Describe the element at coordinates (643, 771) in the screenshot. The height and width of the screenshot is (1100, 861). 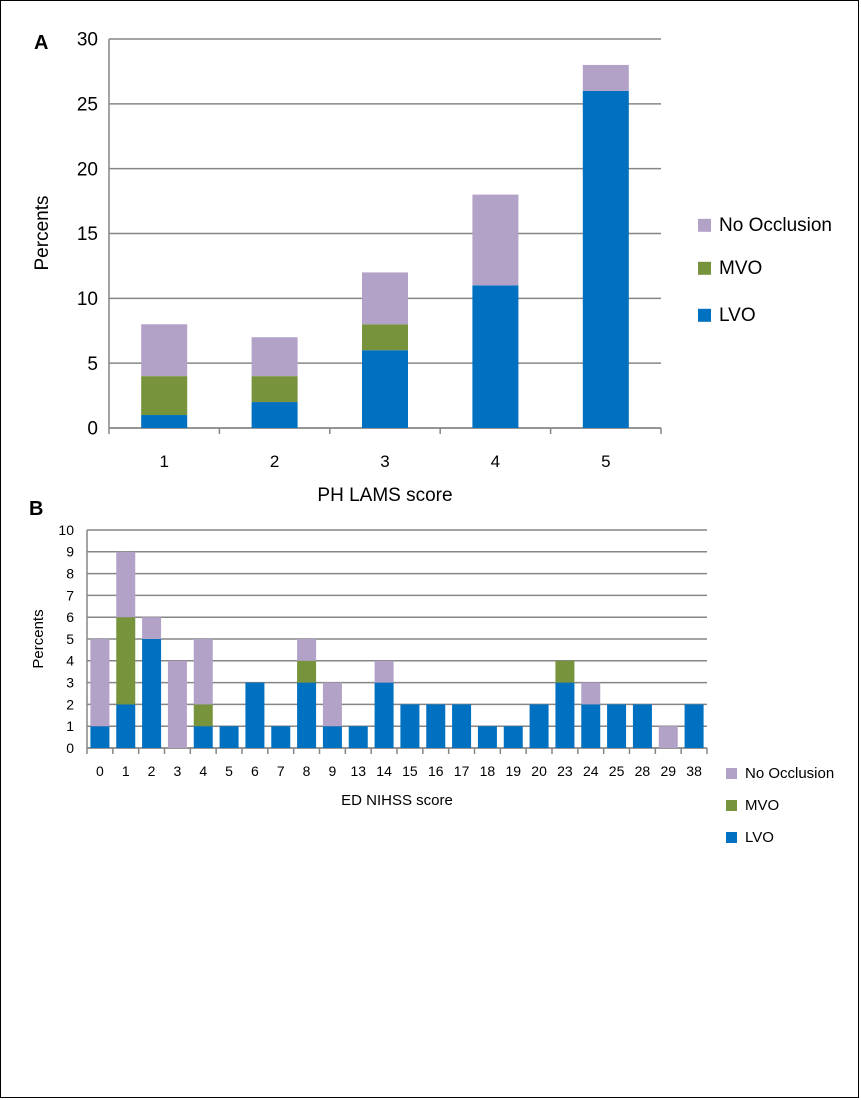
I see `x-tick-label: 28` at that location.